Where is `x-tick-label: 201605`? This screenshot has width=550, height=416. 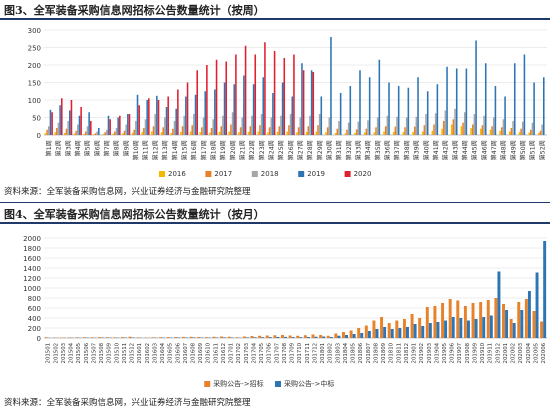
x-tick-label: 201605 is located at coordinates (171, 353).